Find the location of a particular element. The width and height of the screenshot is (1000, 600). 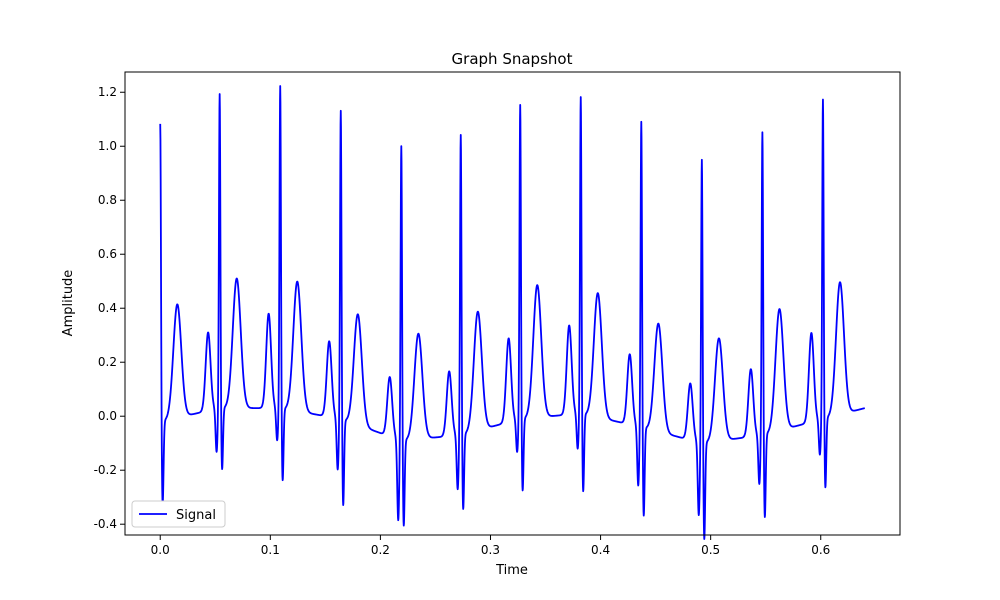

x-tick-label: 0.0 is located at coordinates (160, 550).